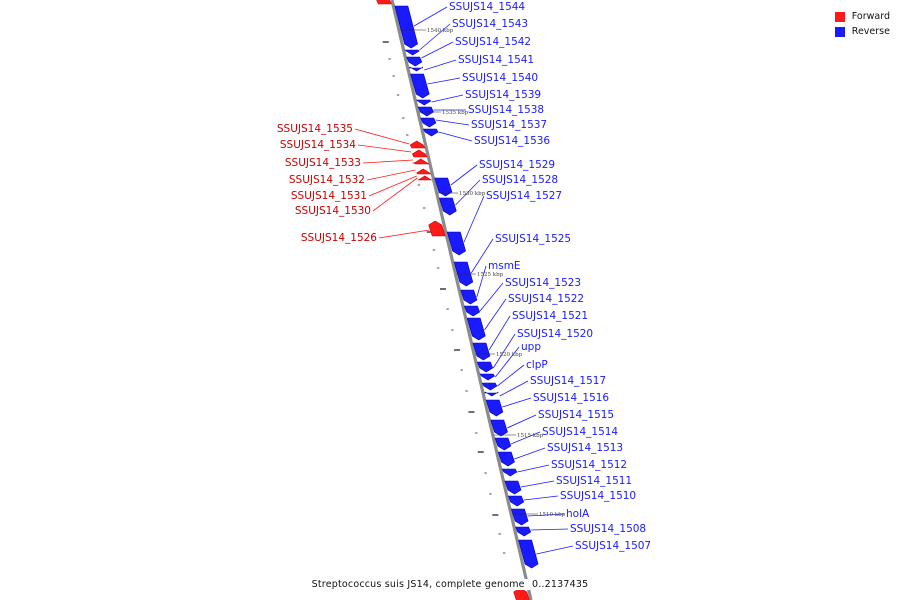 The width and height of the screenshot is (900, 600). I want to click on reverse-gene-label: SSUJS14_1536, so click(512, 141).